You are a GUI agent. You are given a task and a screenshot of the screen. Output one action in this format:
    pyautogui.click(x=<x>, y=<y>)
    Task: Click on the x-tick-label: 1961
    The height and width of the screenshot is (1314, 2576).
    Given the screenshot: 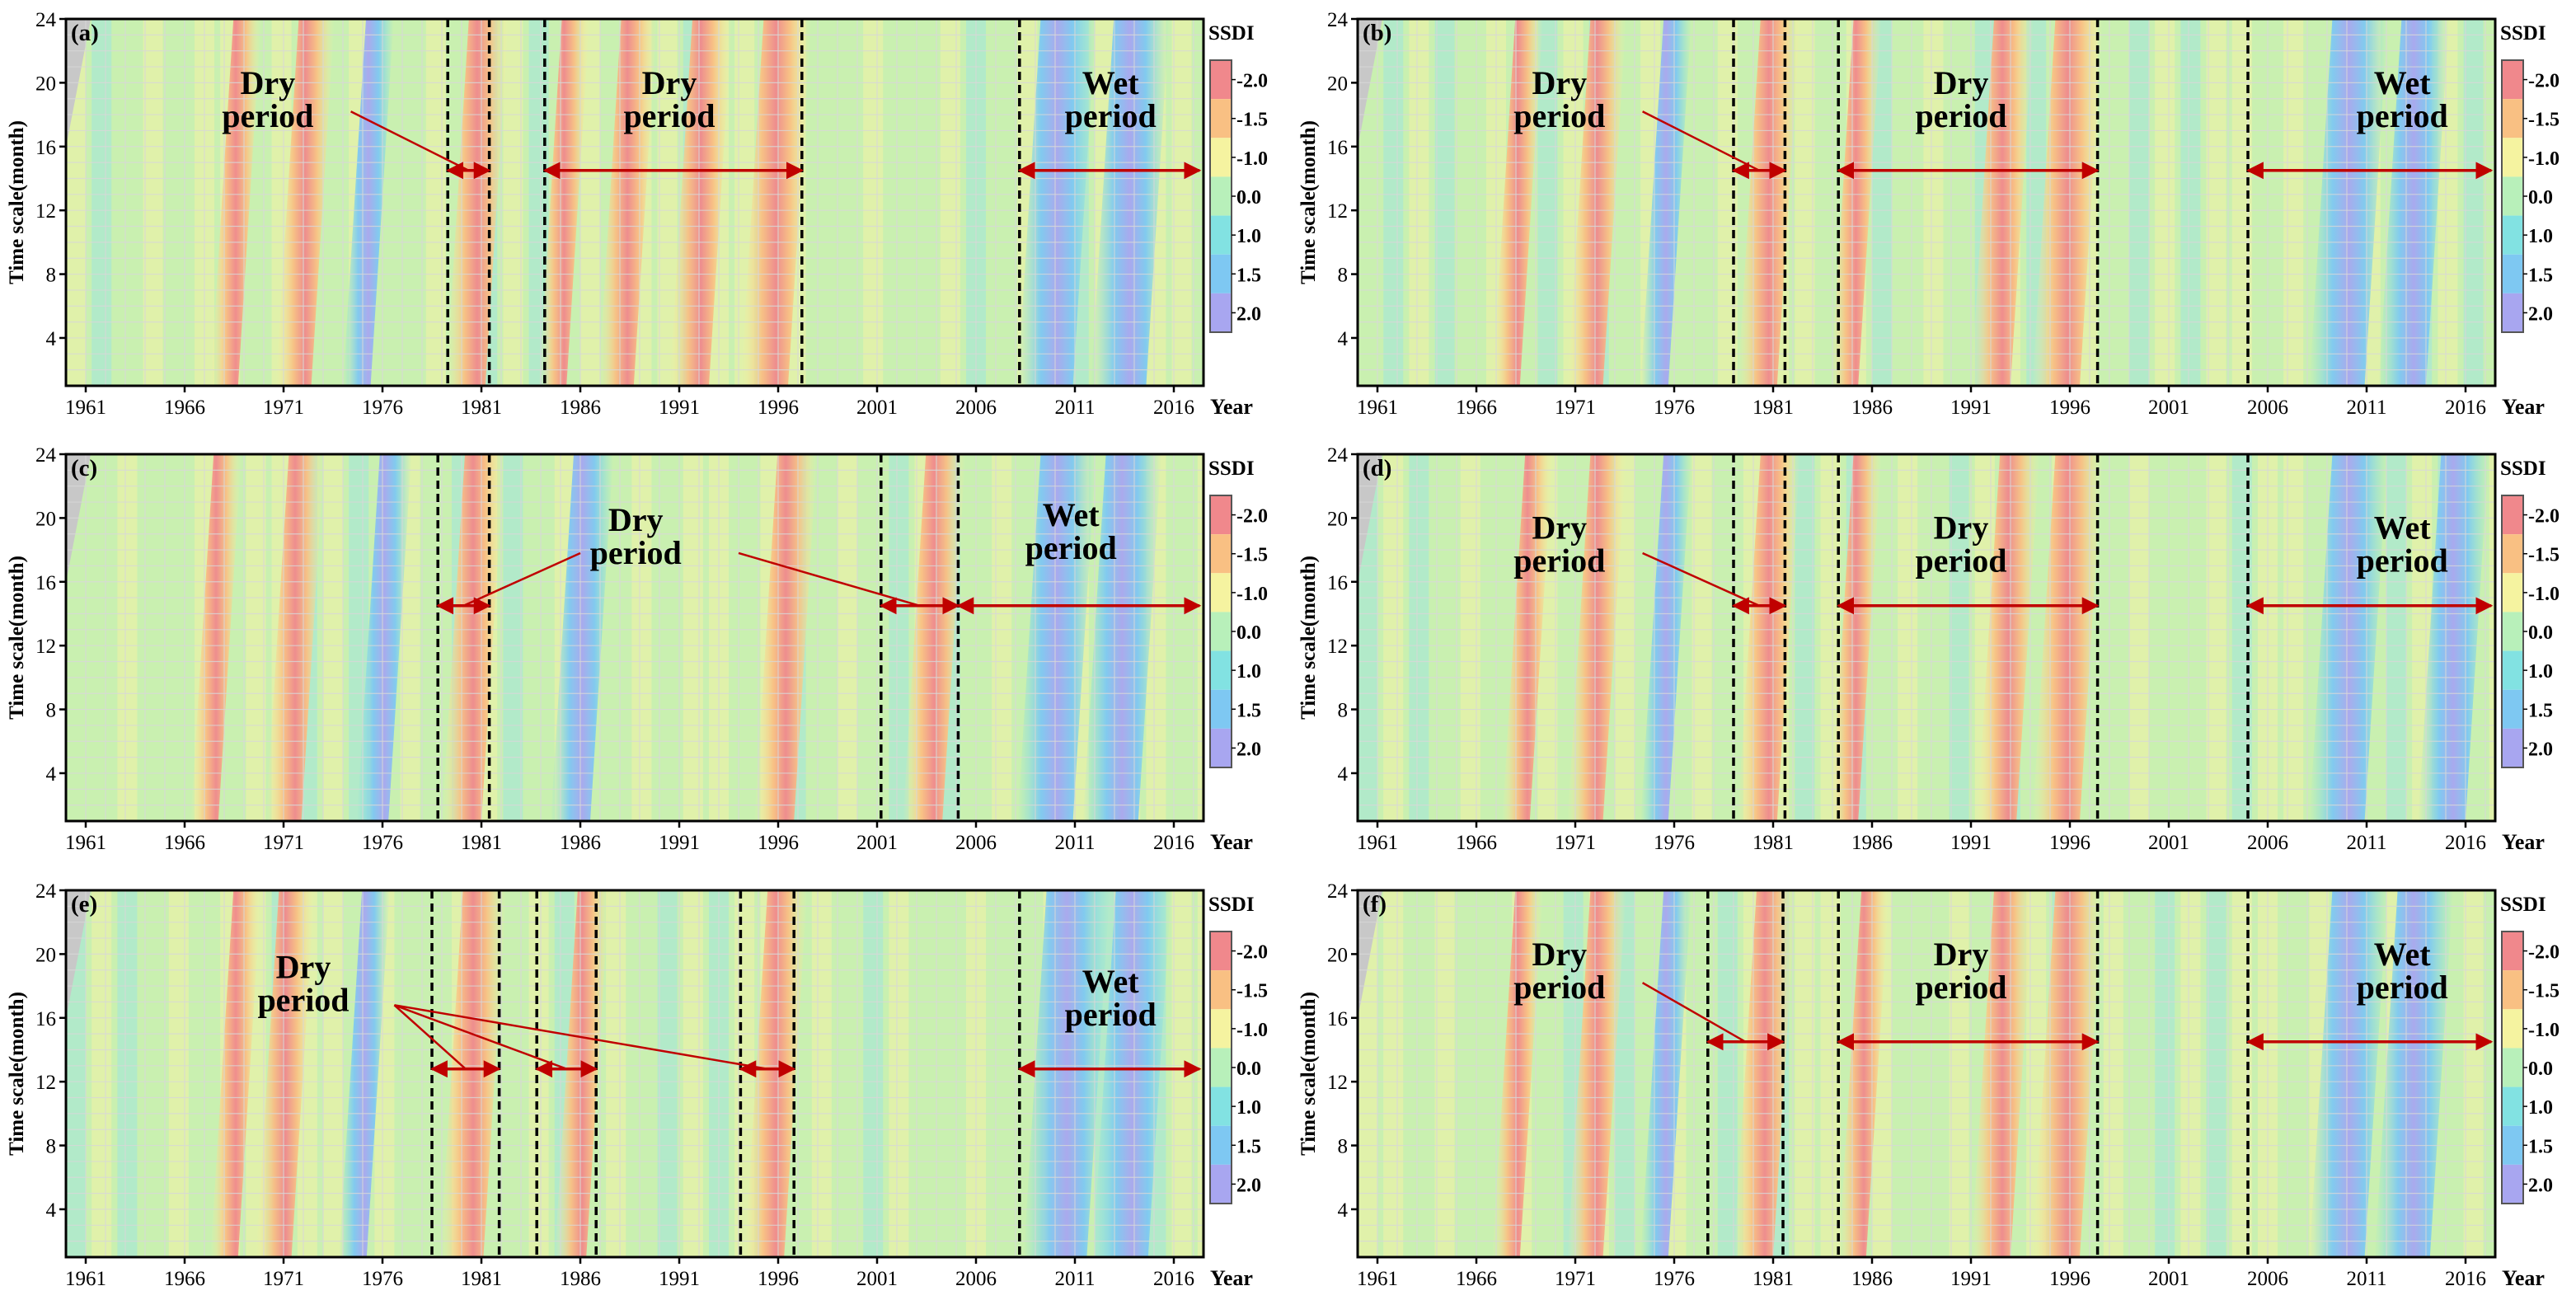 What is the action you would take?
    pyautogui.click(x=86, y=843)
    